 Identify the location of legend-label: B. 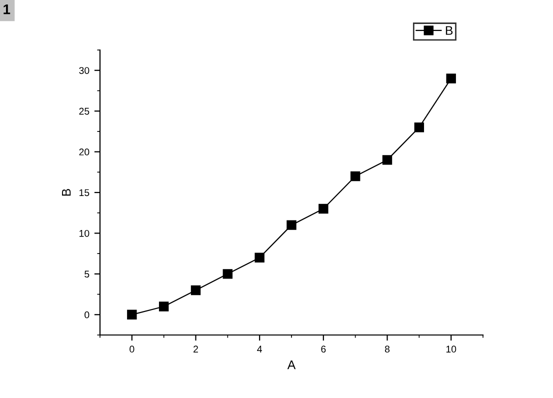
(449, 30).